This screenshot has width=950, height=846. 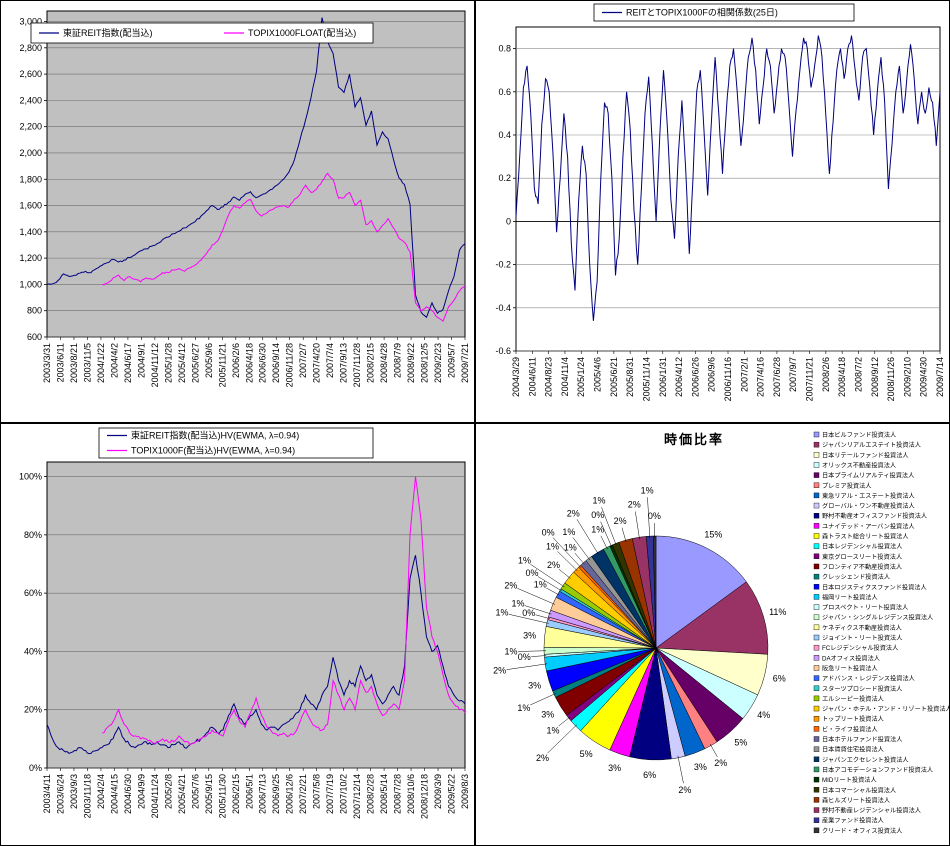 I want to click on x-tick-label: 2006/12/6, so click(x=290, y=794).